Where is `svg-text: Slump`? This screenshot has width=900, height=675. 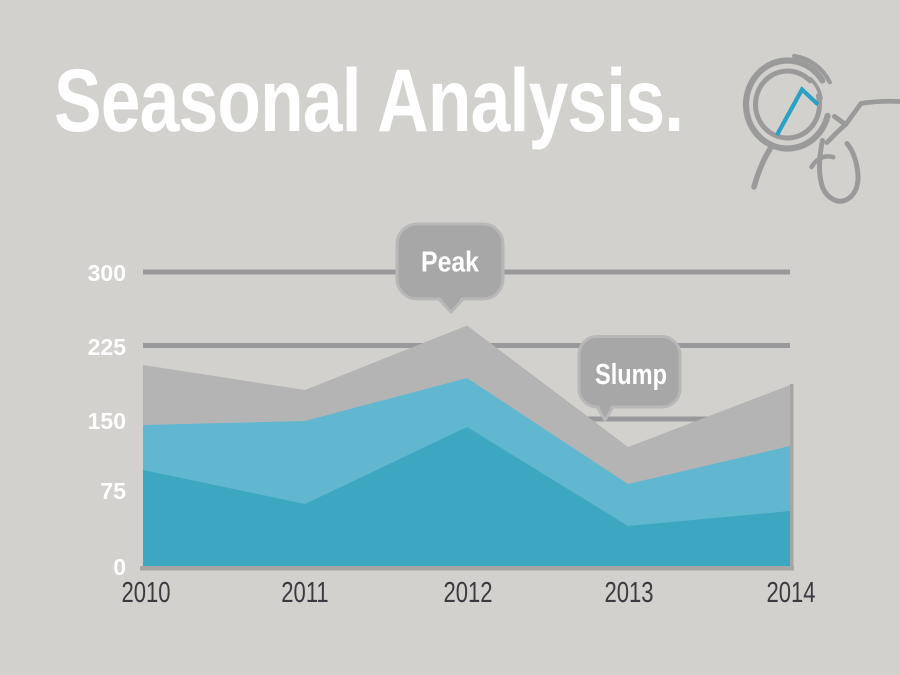 svg-text: Slump is located at coordinates (631, 375).